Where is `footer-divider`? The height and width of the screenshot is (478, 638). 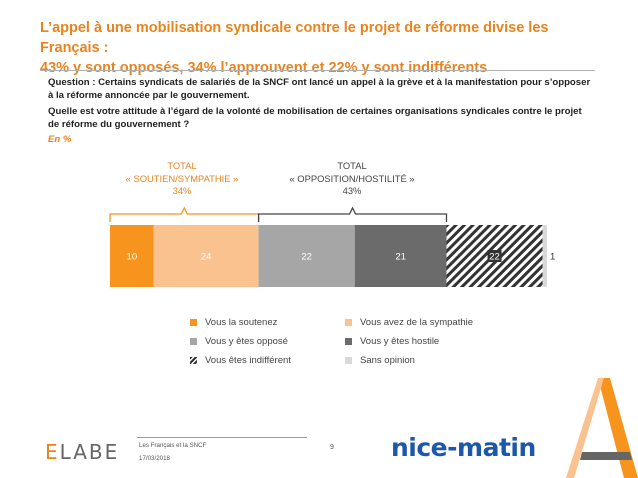
footer-divider is located at coordinates (222, 437).